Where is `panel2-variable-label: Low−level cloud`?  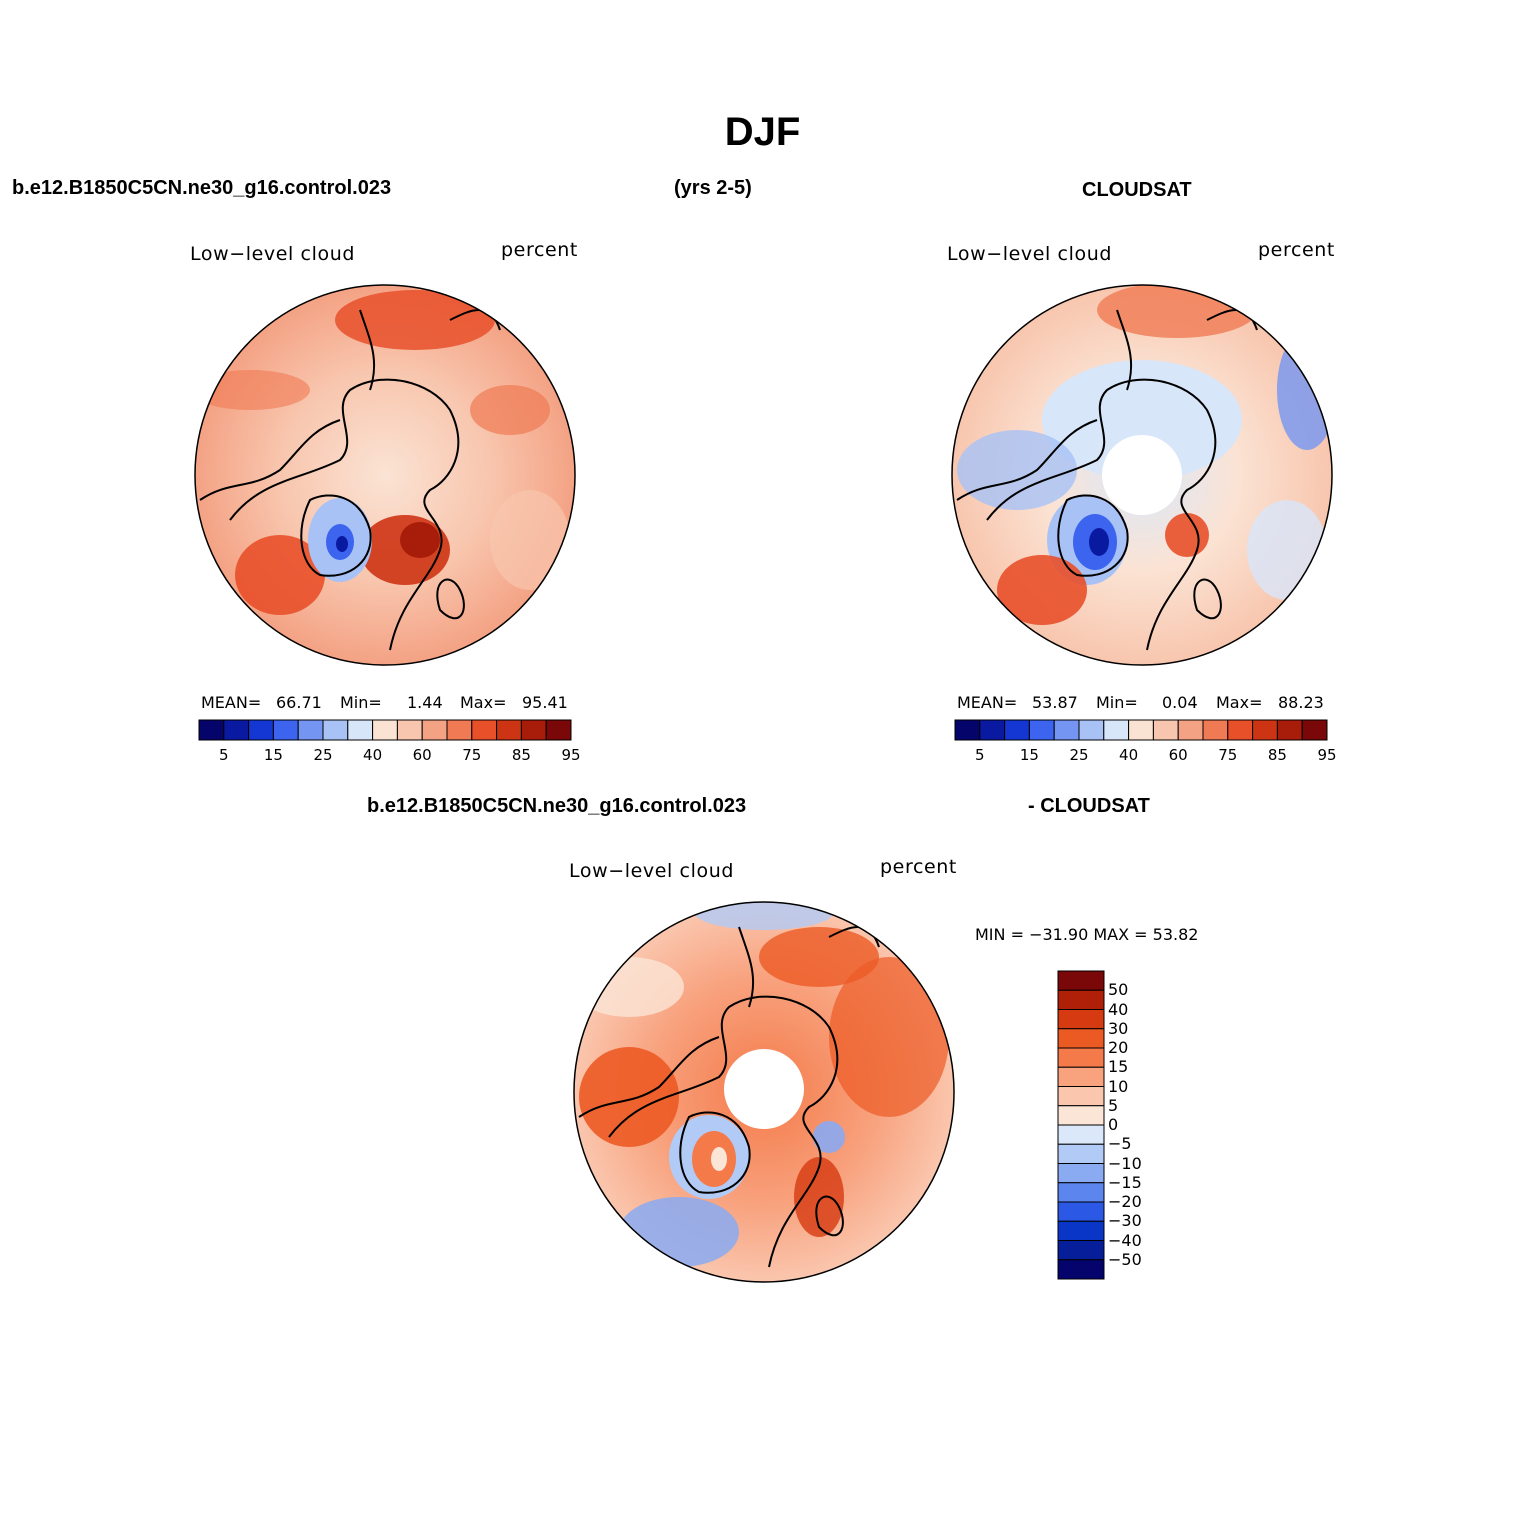 panel2-variable-label: Low−level cloud is located at coordinates (1030, 254).